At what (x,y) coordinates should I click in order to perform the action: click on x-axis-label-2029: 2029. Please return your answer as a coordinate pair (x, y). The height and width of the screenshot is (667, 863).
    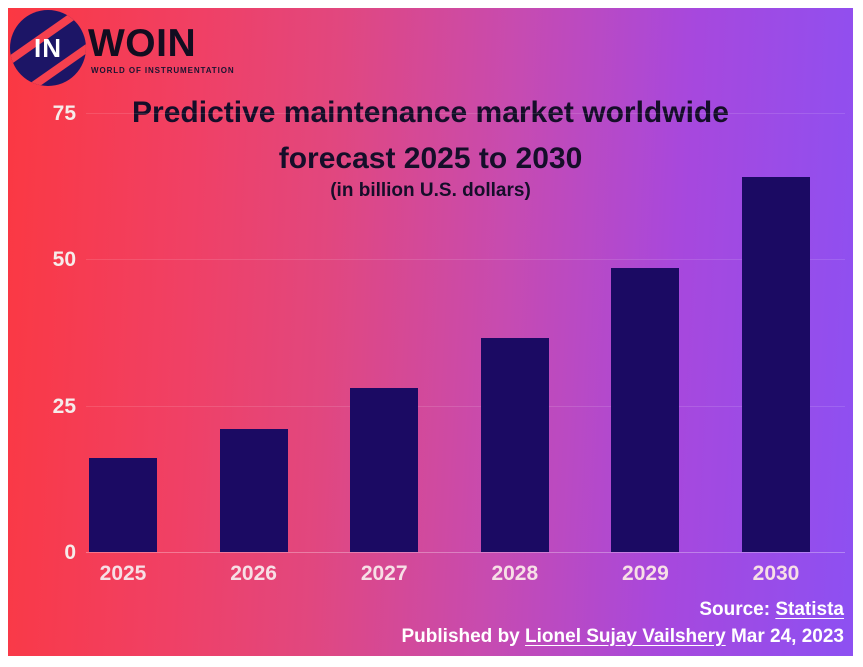
    Looking at the image, I should click on (645, 573).